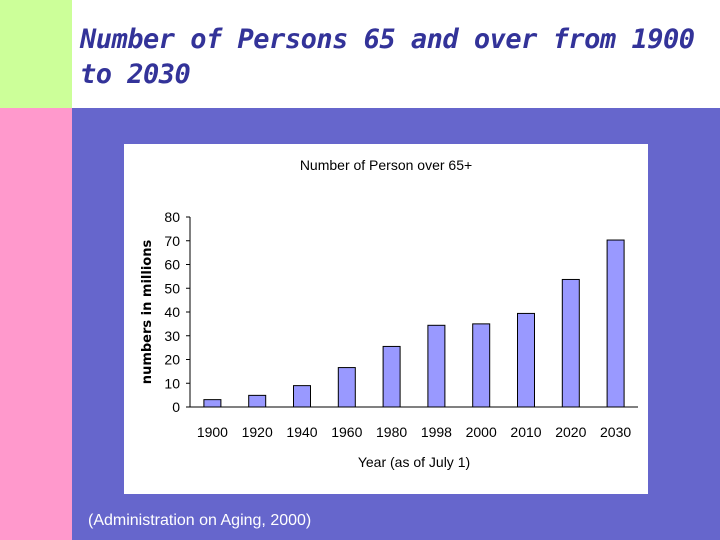  What do you see at coordinates (172, 336) in the screenshot?
I see `y-tick-label: 30` at bounding box center [172, 336].